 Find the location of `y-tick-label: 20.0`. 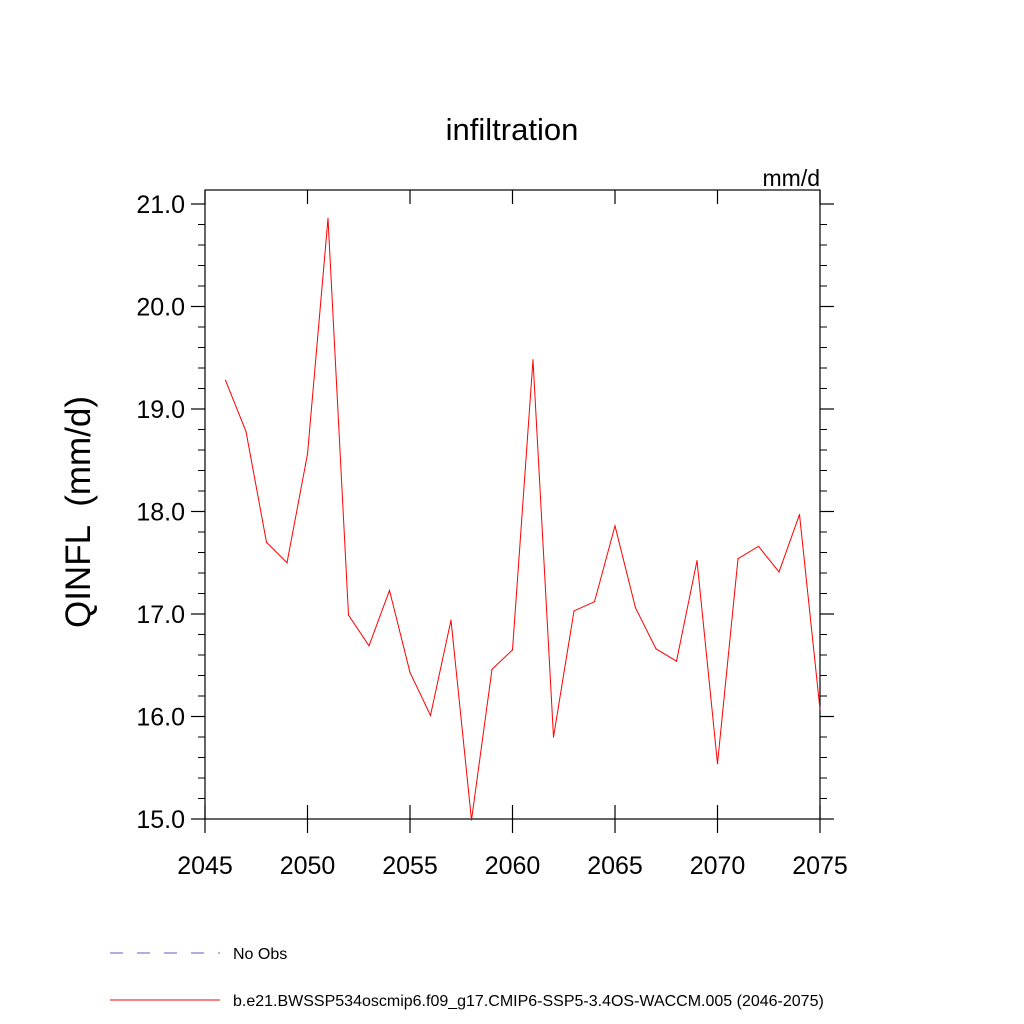

y-tick-label: 20.0 is located at coordinates (160, 308).